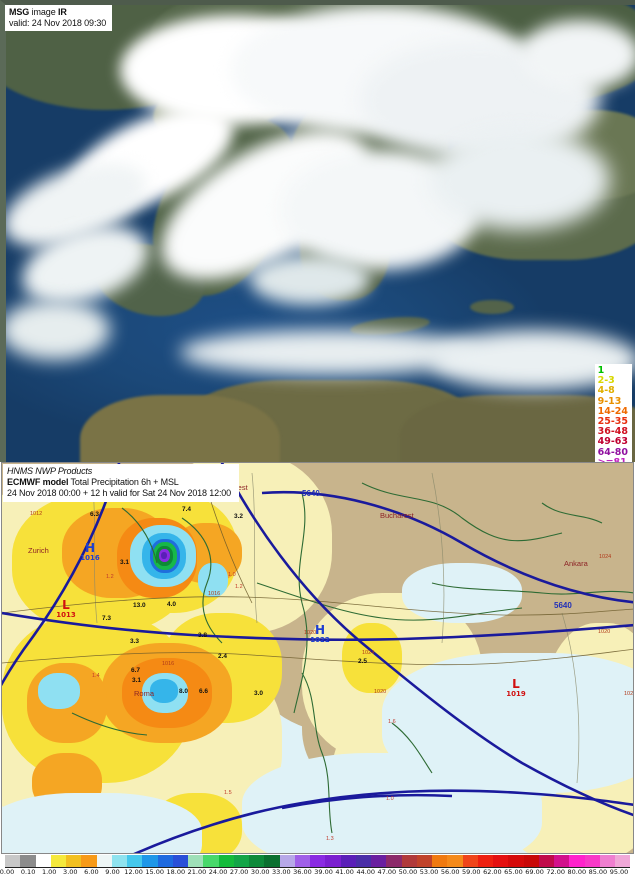  Describe the element at coordinates (344, 872) in the screenshot. I see `colorbar-tick-16: 41.00` at that location.